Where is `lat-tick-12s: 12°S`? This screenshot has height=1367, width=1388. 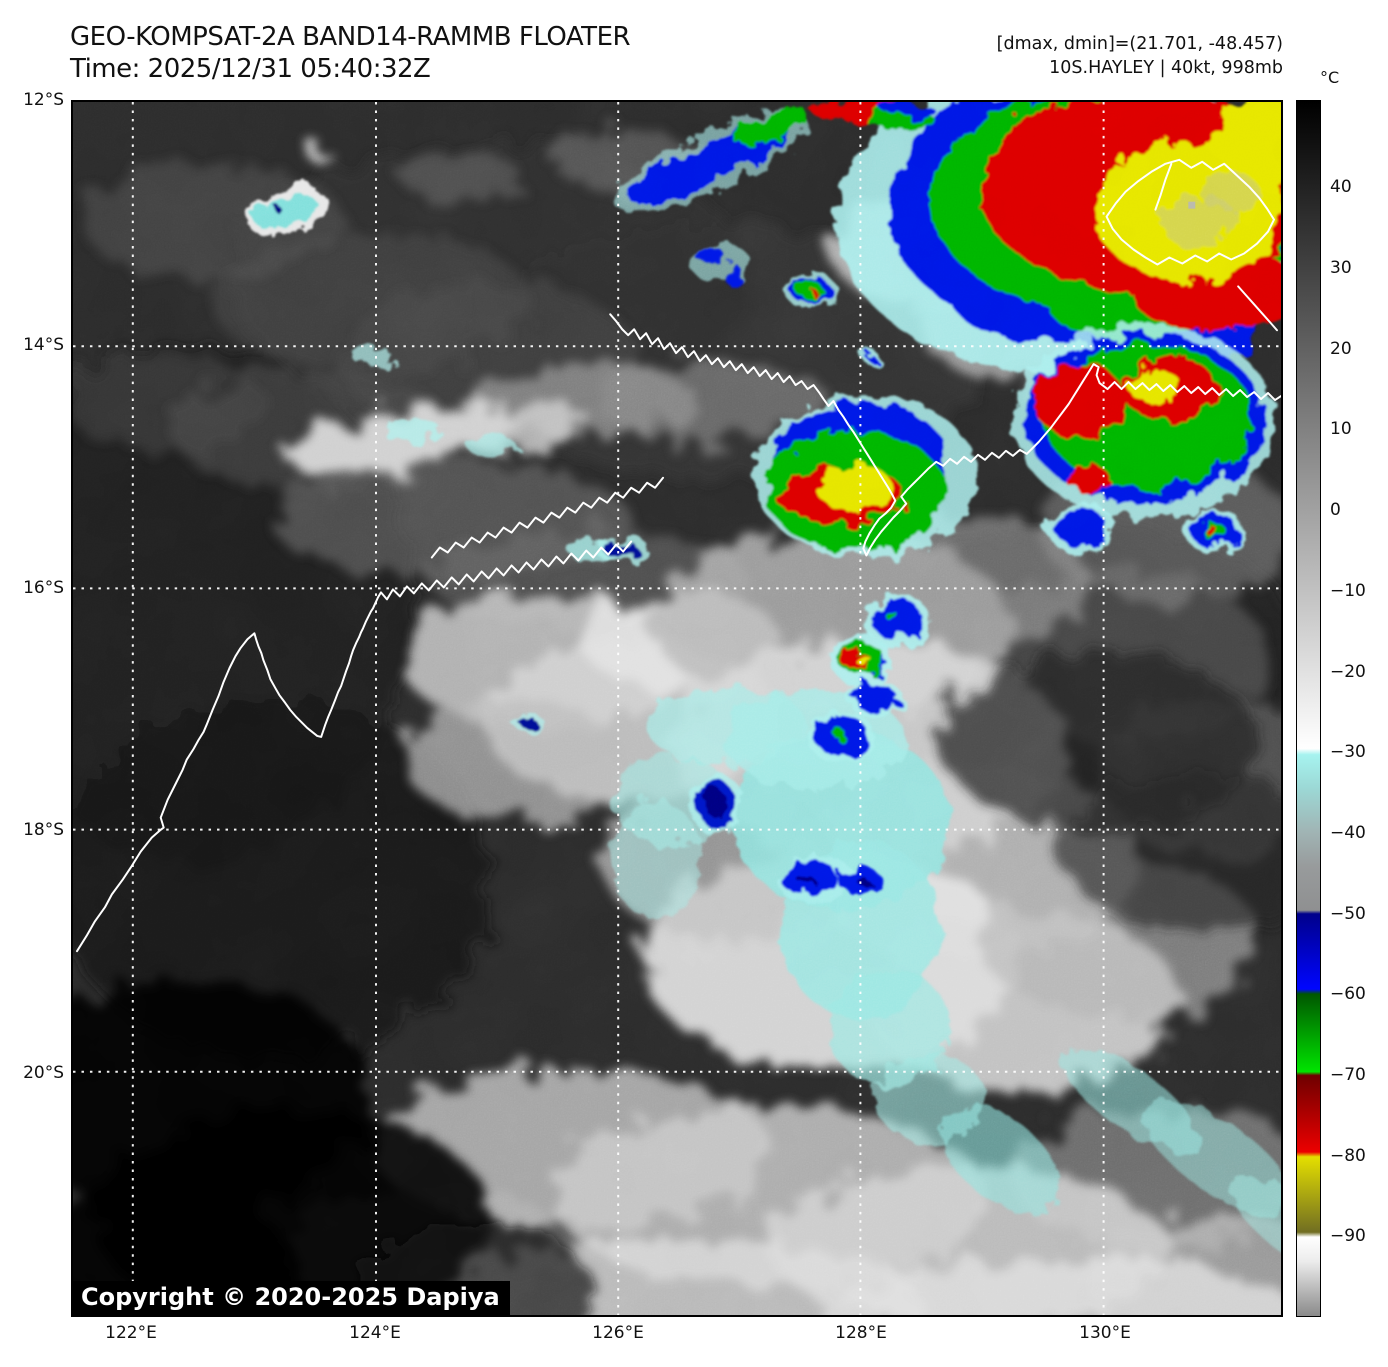
lat-tick-12s: 12°S is located at coordinates (43, 100).